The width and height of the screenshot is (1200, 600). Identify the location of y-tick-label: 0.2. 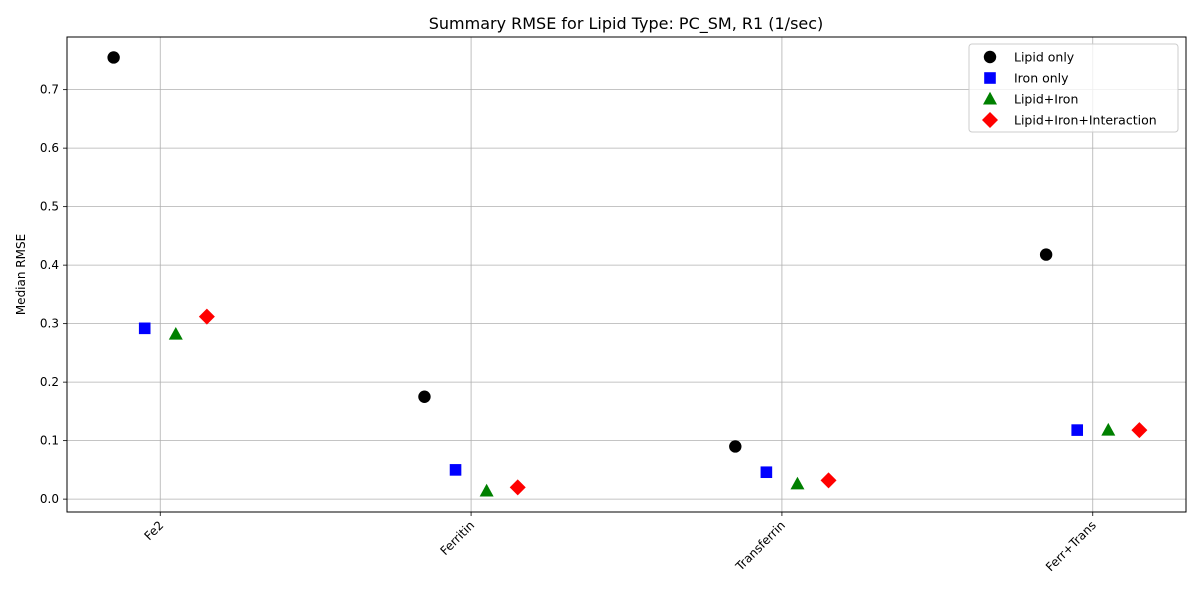
(49, 382).